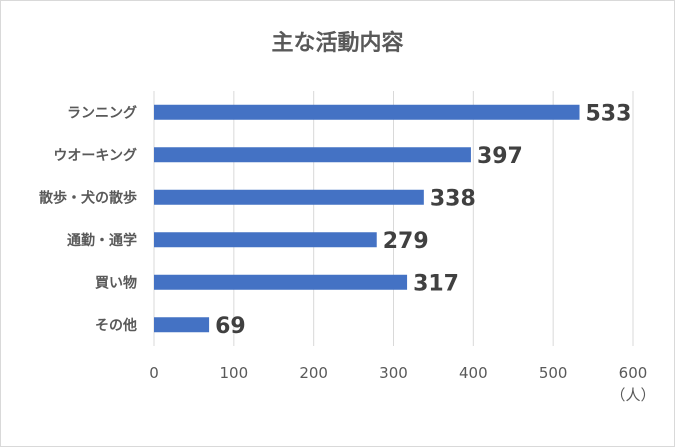 This screenshot has height=447, width=675. Describe the element at coordinates (313, 373) in the screenshot. I see `x-tick-label: 200` at that location.